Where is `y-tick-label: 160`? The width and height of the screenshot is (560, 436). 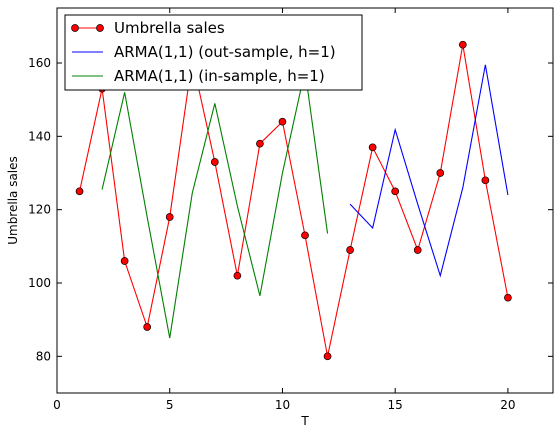
y-tick-label: 160 is located at coordinates (39, 63).